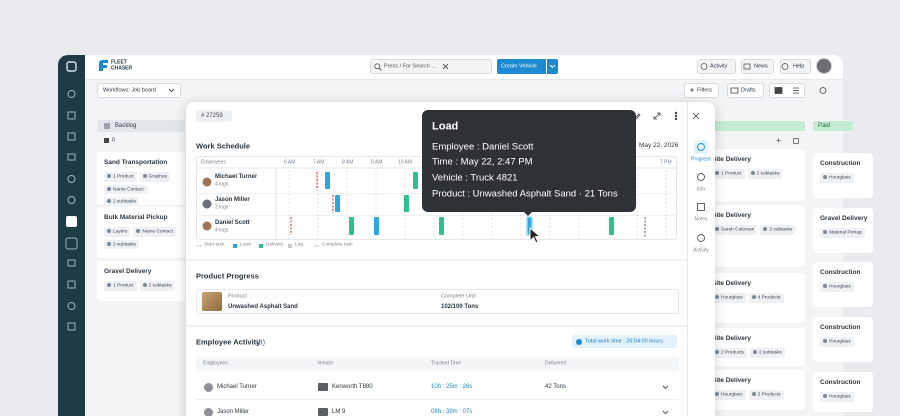  Describe the element at coordinates (122, 68) in the screenshot. I see `brand: CHASER` at that location.